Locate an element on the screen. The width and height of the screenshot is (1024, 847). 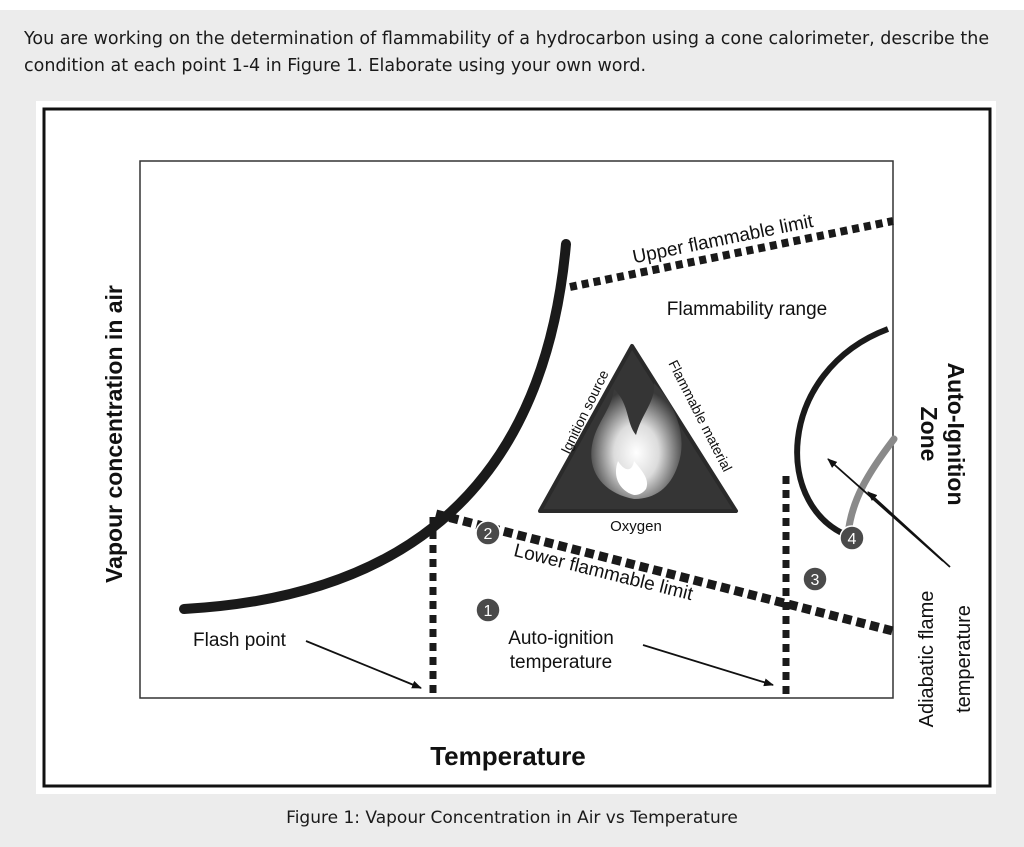
auto-ignition-temperature-label-line2: temperature is located at coordinates (561, 662).